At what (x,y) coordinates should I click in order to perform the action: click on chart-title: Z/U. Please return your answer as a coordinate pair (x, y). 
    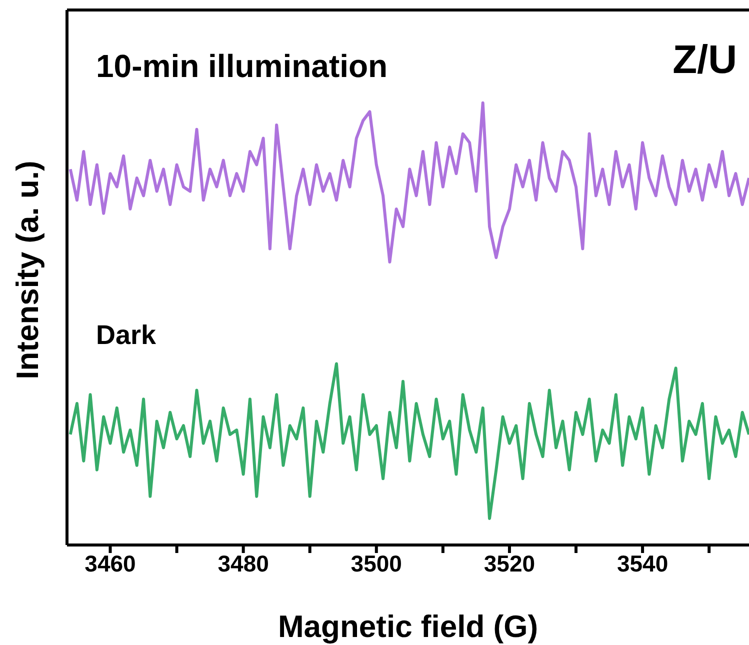
    Looking at the image, I should click on (704, 60).